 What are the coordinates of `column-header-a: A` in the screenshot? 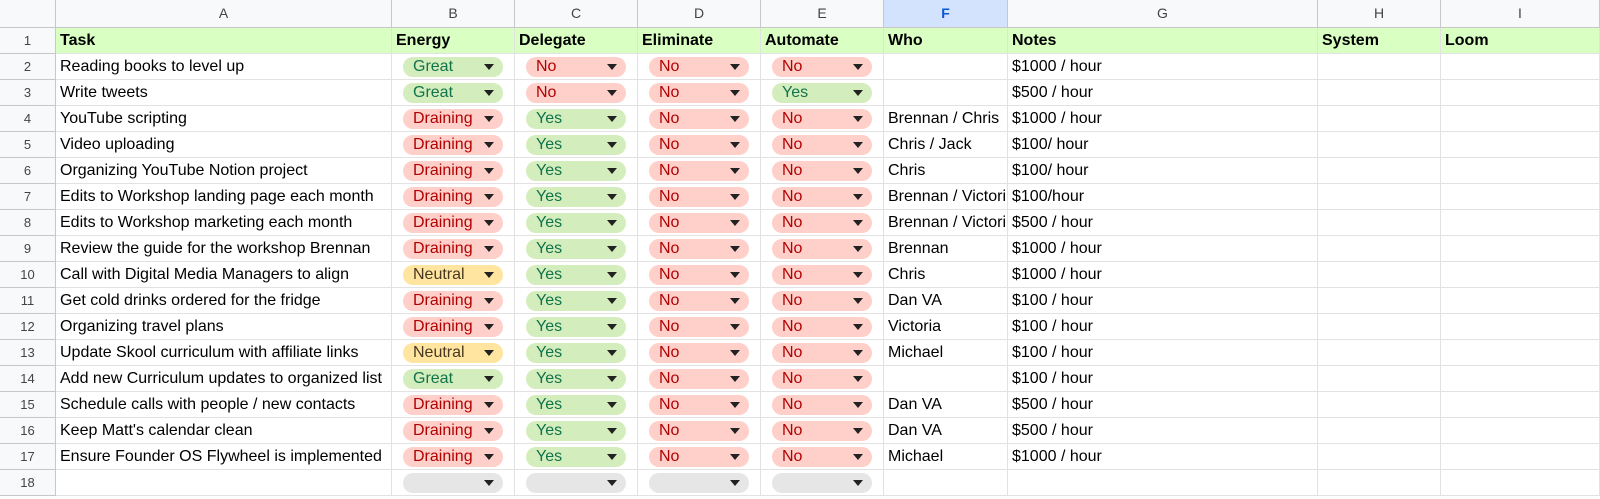 It's located at (224, 14).